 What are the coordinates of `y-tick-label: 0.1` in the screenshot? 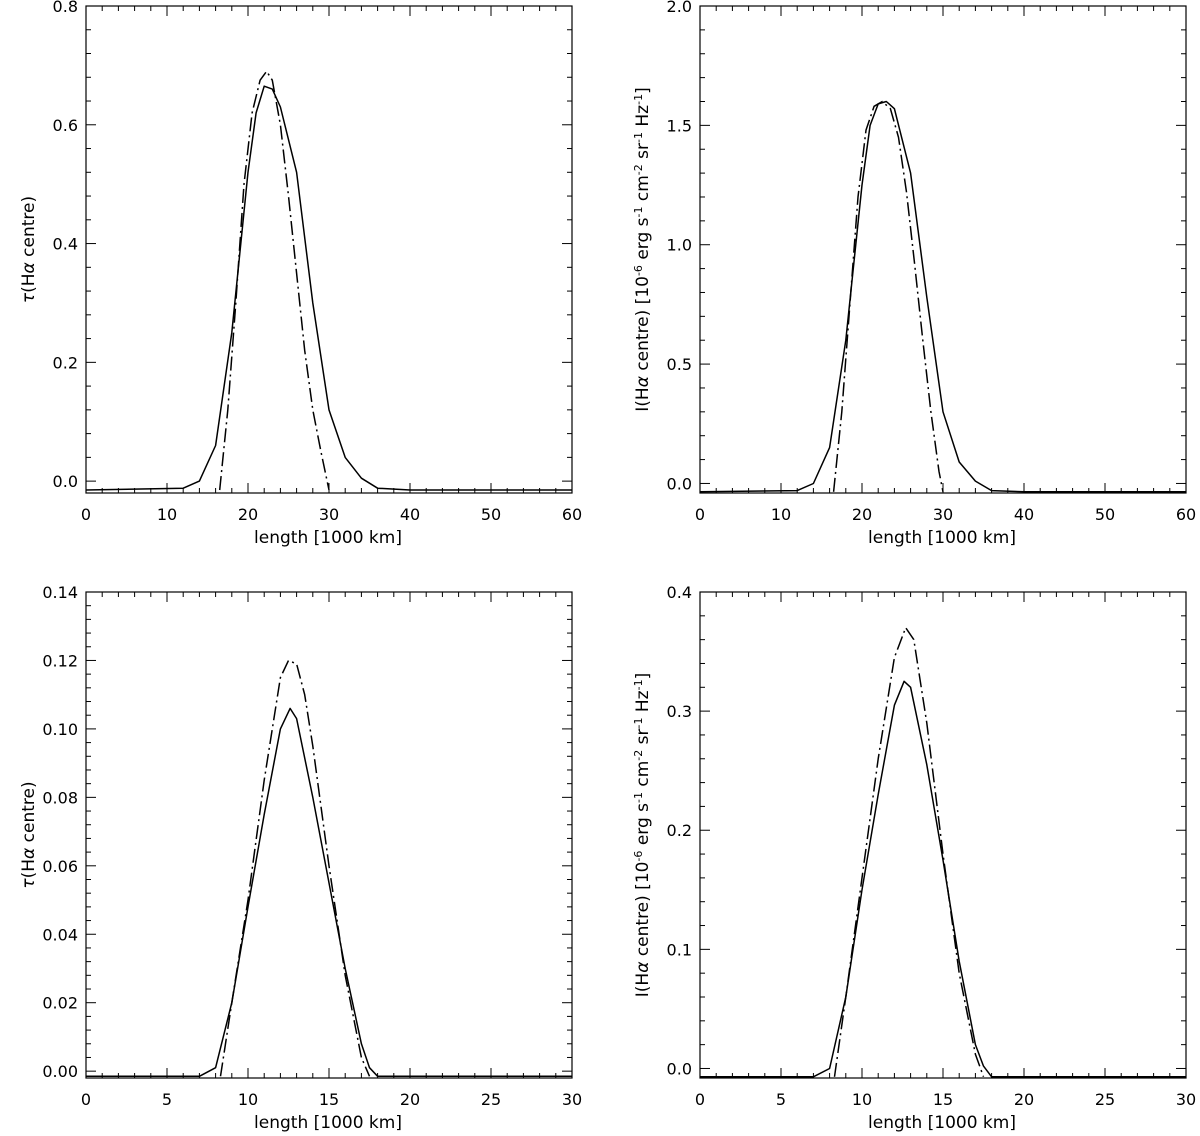 It's located at (679, 949).